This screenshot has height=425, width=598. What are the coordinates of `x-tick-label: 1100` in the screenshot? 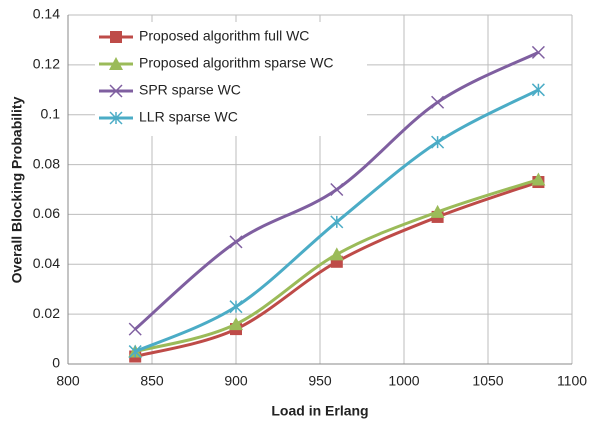 It's located at (572, 381).